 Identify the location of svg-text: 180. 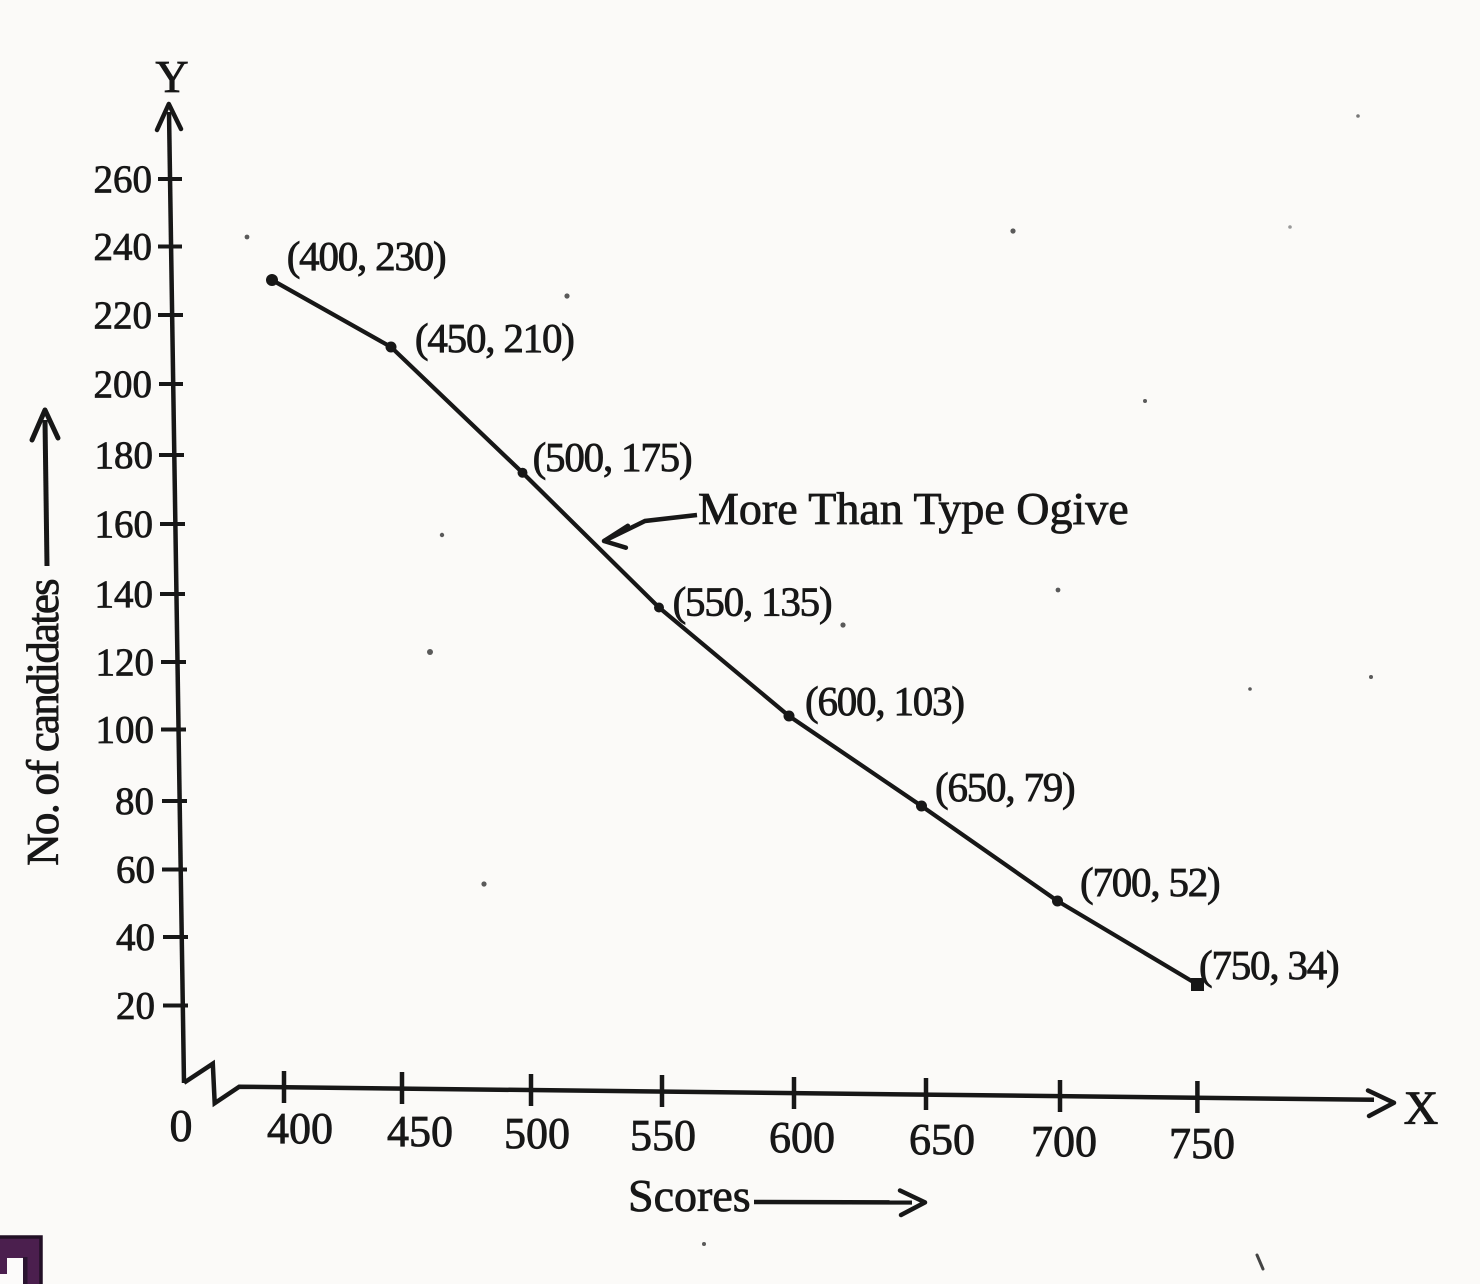
(124, 455).